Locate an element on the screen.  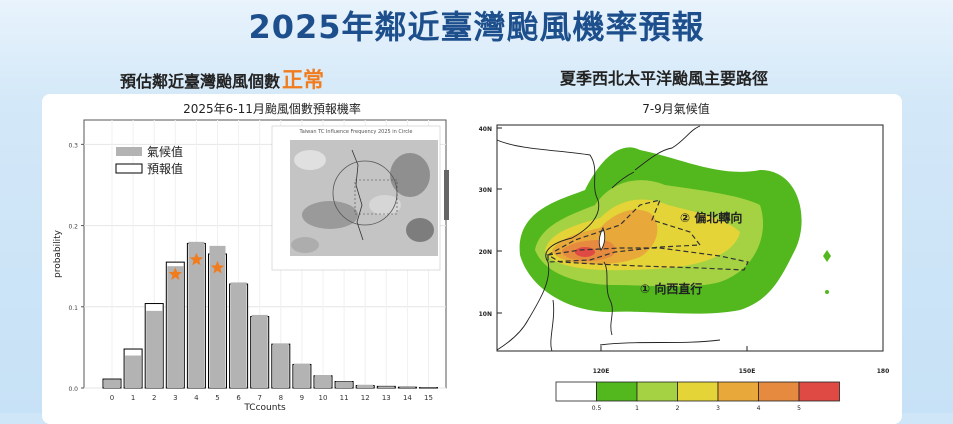
map-x-tick-label: 120E is located at coordinates (601, 371).